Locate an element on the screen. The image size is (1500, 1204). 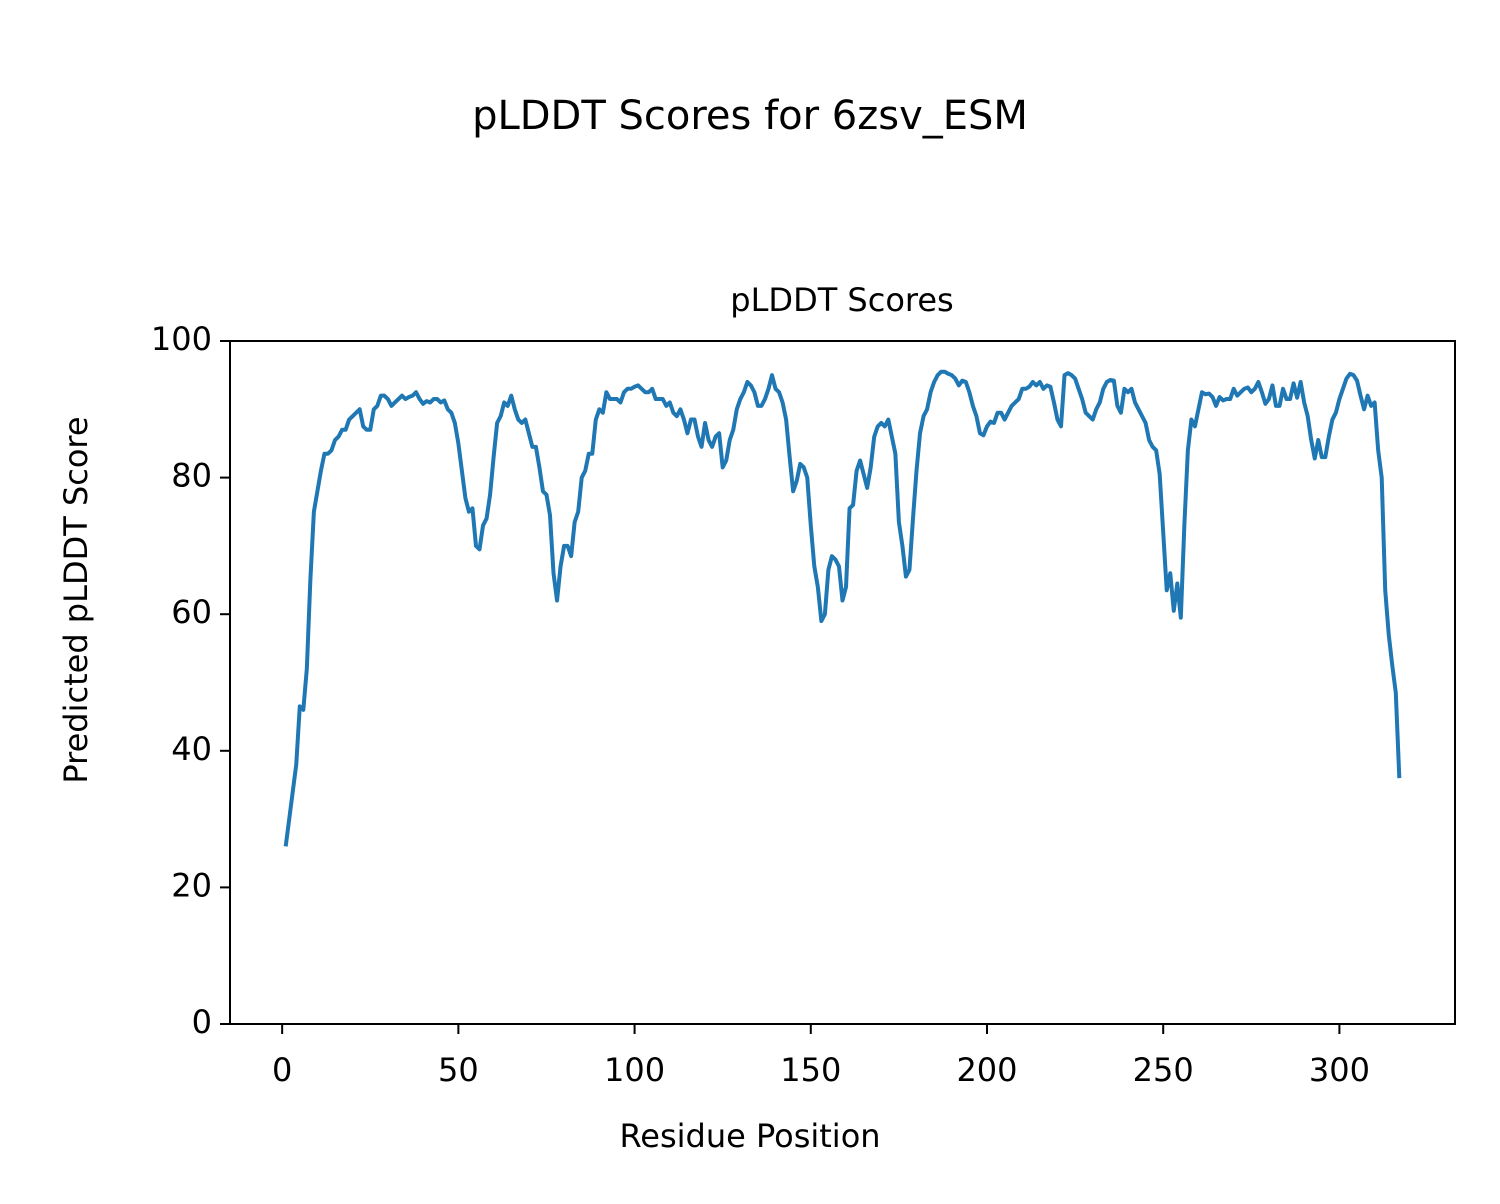
y-tick-label: 20 is located at coordinates (191, 885).